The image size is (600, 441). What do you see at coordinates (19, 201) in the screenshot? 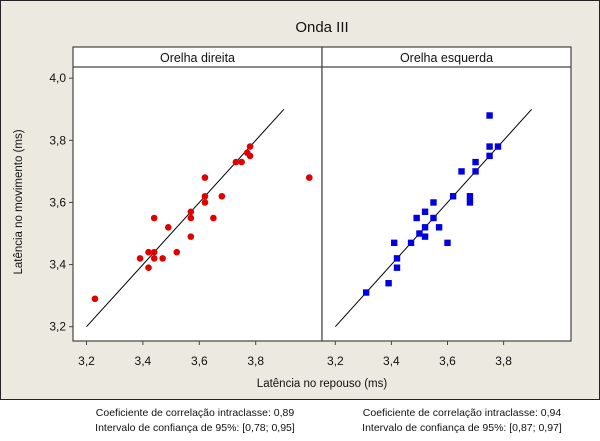
I see `y-axis-label: Latência no movimento (ms)` at bounding box center [19, 201].